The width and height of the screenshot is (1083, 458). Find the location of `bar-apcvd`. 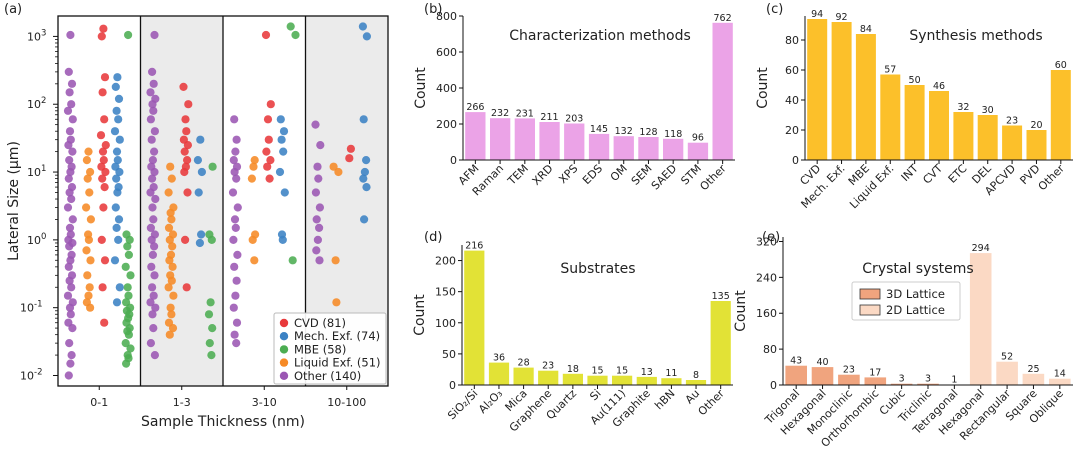

bar-apcvd is located at coordinates (1012, 142).